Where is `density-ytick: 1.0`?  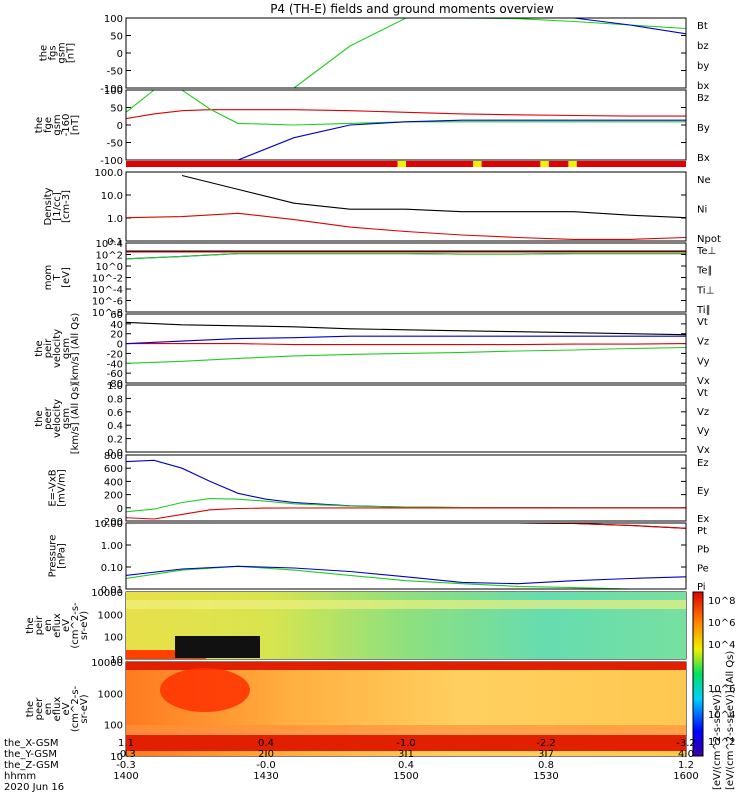 density-ytick: 1.0 is located at coordinates (115, 219).